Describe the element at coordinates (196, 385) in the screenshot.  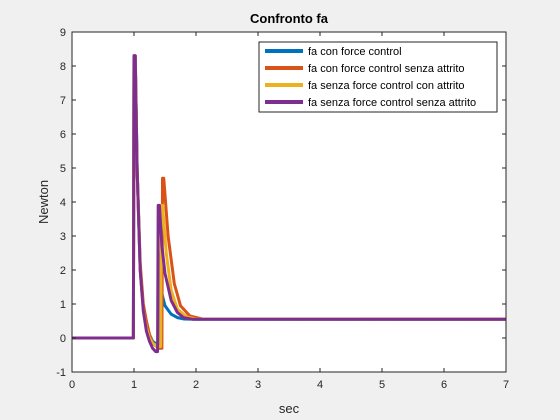
I see `x-tick-label: 2` at that location.